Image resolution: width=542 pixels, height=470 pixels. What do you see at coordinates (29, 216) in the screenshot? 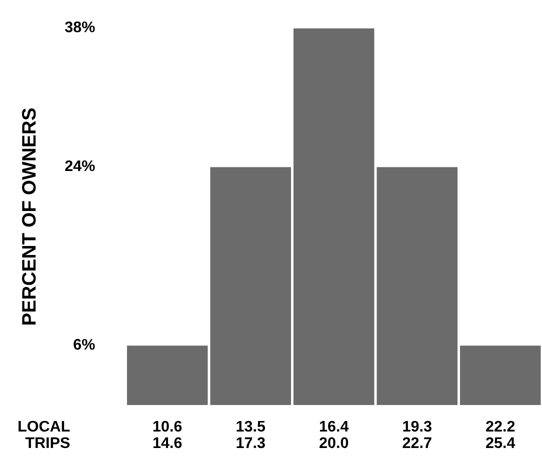
I see `y-axis-title: PERCENT OF OWNERS` at bounding box center [29, 216].